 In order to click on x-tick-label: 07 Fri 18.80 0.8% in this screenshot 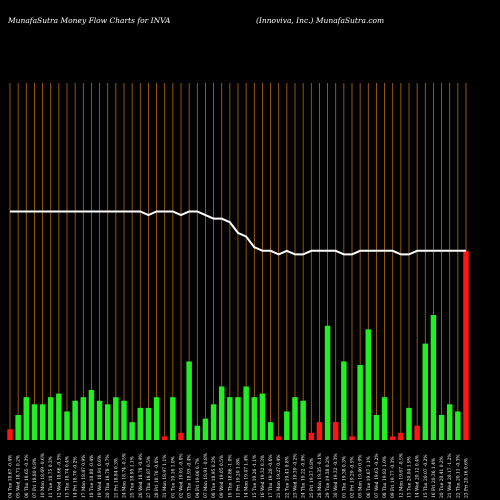, I will do `click(35, 478)`.